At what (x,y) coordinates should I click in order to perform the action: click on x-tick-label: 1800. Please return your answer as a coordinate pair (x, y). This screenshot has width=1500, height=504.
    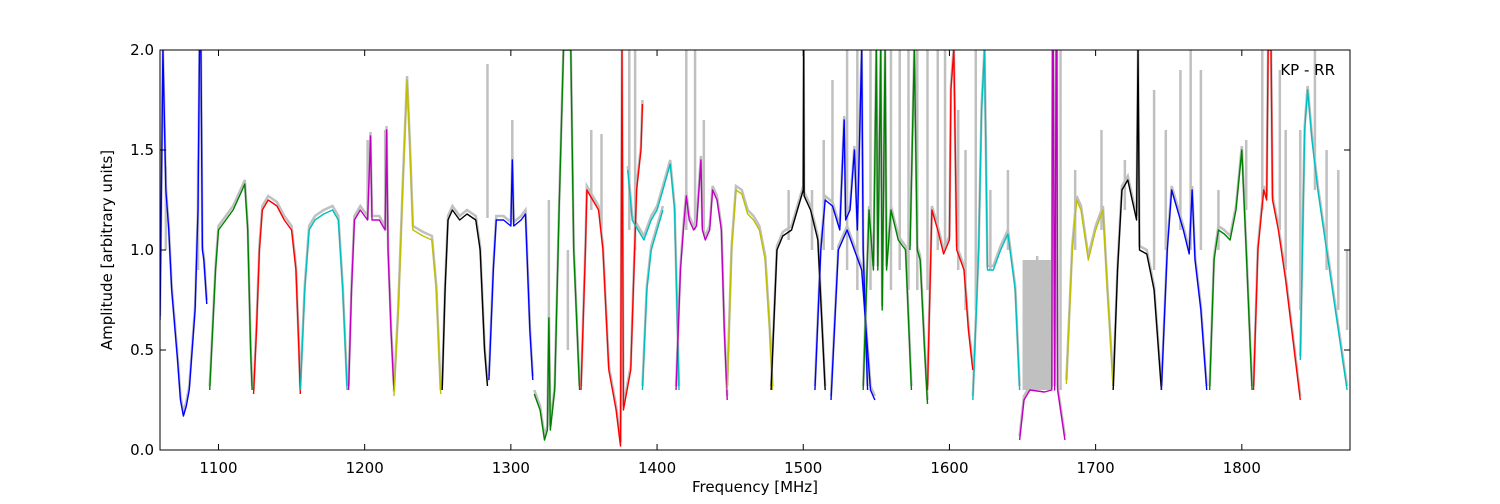
    Looking at the image, I should click on (1242, 468).